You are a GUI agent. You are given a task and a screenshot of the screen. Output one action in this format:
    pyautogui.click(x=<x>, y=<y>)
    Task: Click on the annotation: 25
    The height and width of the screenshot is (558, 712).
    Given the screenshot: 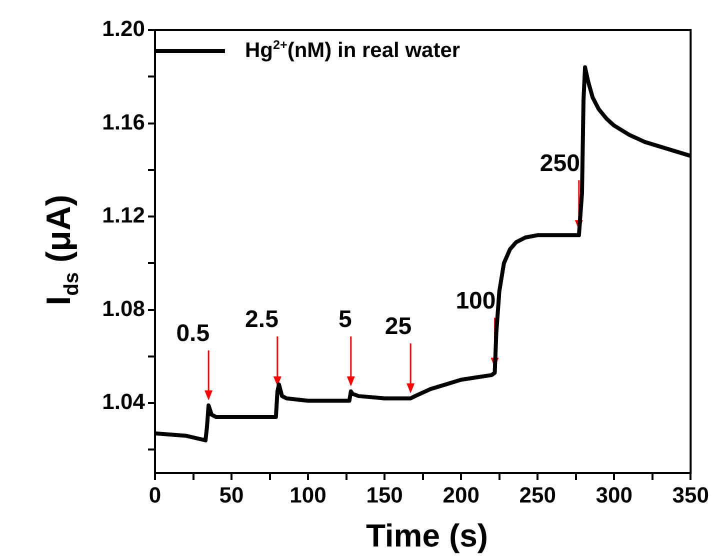 What is the action you would take?
    pyautogui.click(x=398, y=326)
    